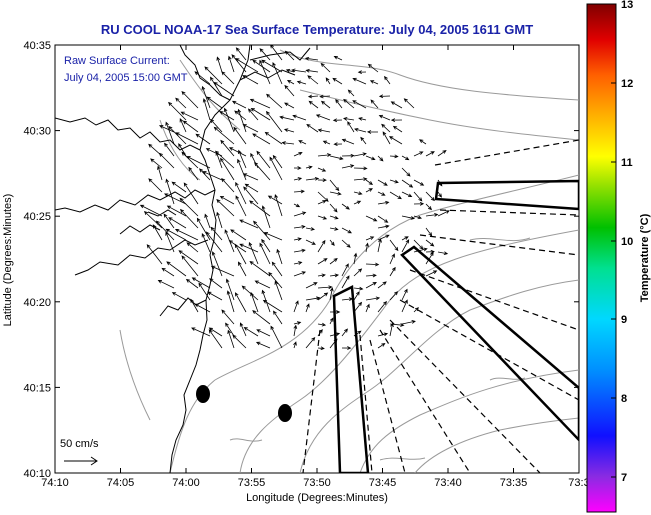 The image size is (651, 515). What do you see at coordinates (55, 483) in the screenshot?
I see `x-tick-label: 74:10` at bounding box center [55, 483].